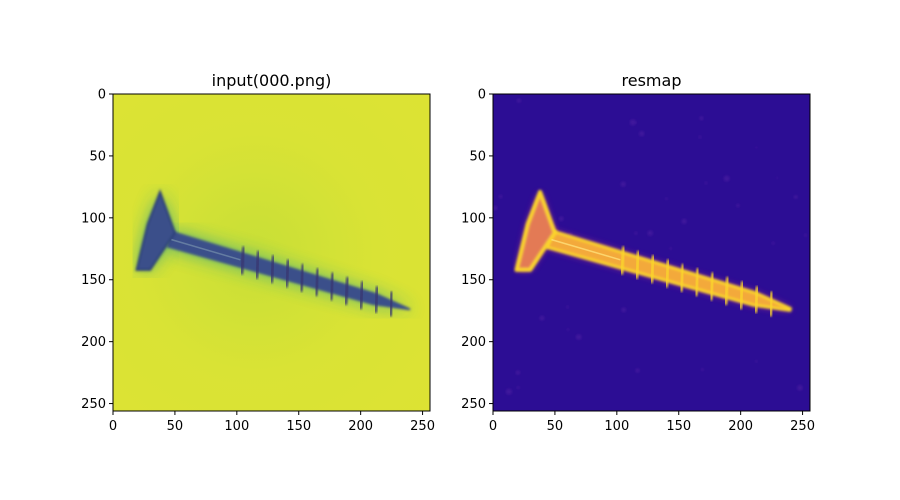 The width and height of the screenshot is (900, 500). I want to click on panel-input-xticks: 0 50 100 150 200 250, so click(272, 422).